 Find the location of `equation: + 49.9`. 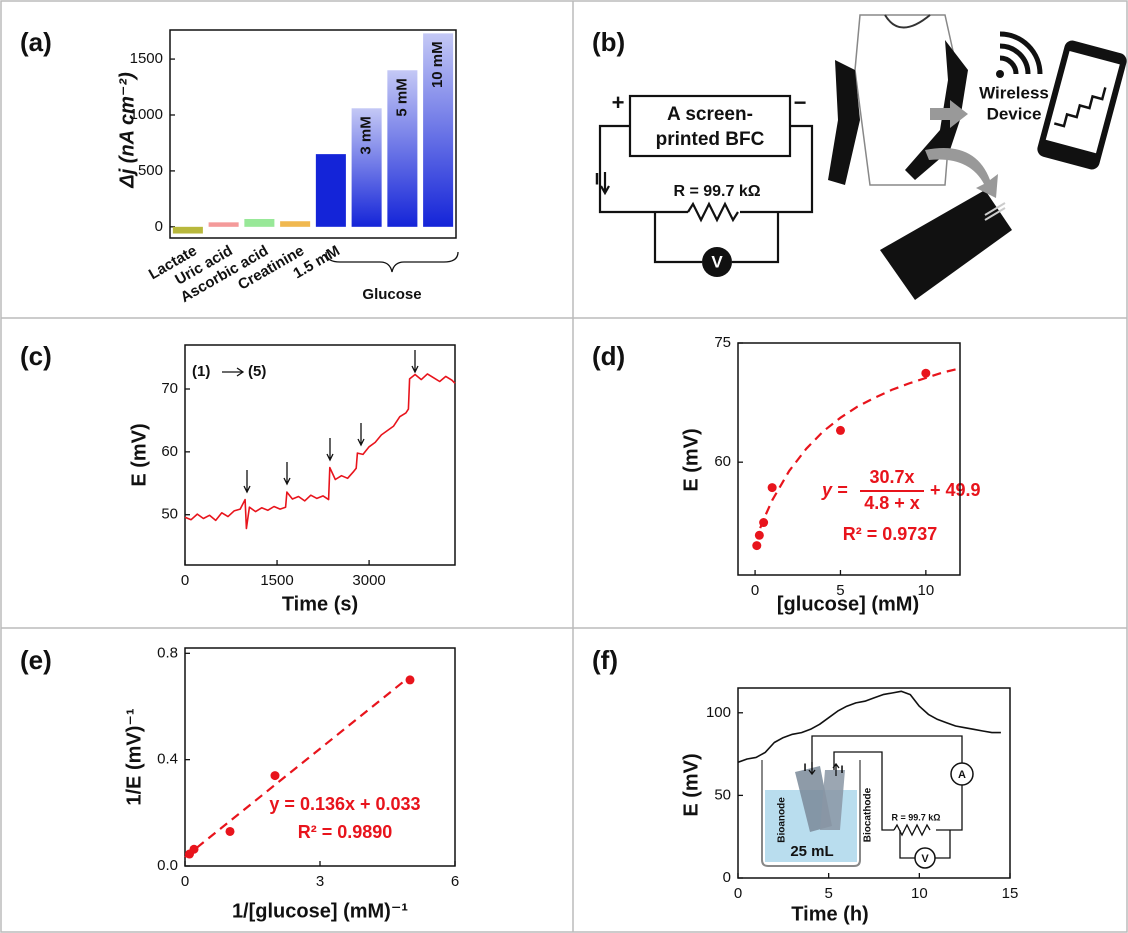

equation: + 49.9 is located at coordinates (955, 490).